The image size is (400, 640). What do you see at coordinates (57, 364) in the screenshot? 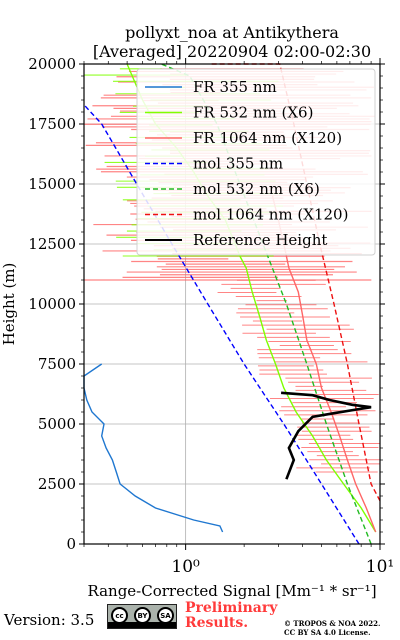
I see `y-tick-label: 7500` at bounding box center [57, 364].